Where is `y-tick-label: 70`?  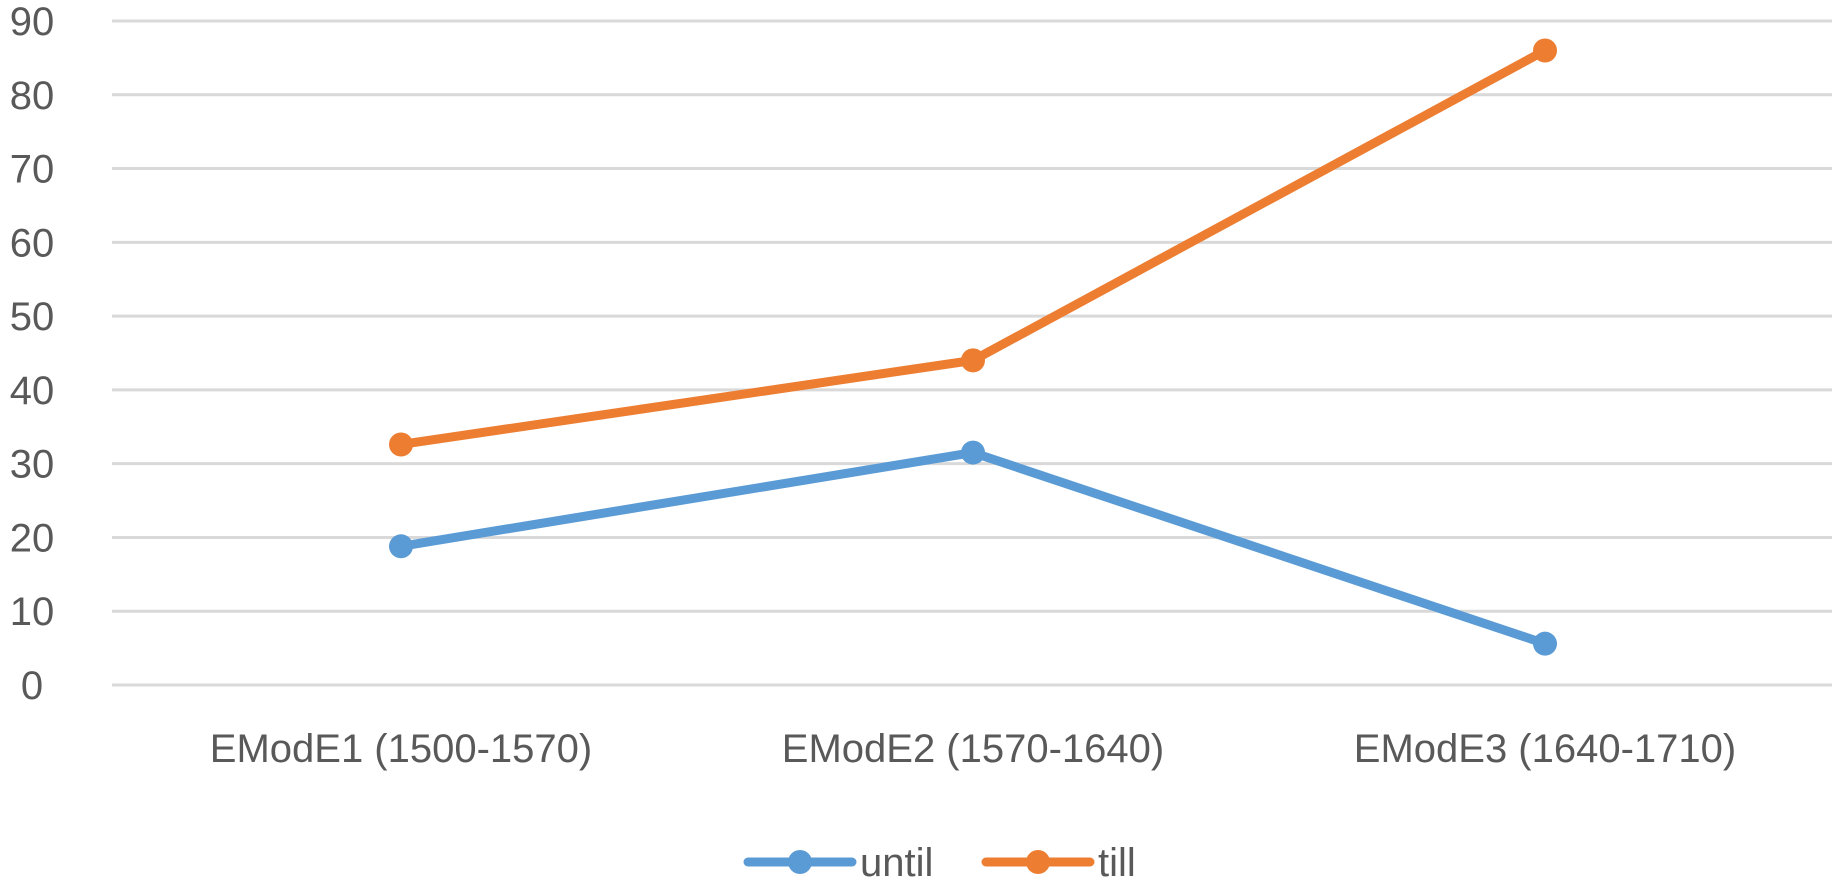 y-tick-label: 70 is located at coordinates (32, 170).